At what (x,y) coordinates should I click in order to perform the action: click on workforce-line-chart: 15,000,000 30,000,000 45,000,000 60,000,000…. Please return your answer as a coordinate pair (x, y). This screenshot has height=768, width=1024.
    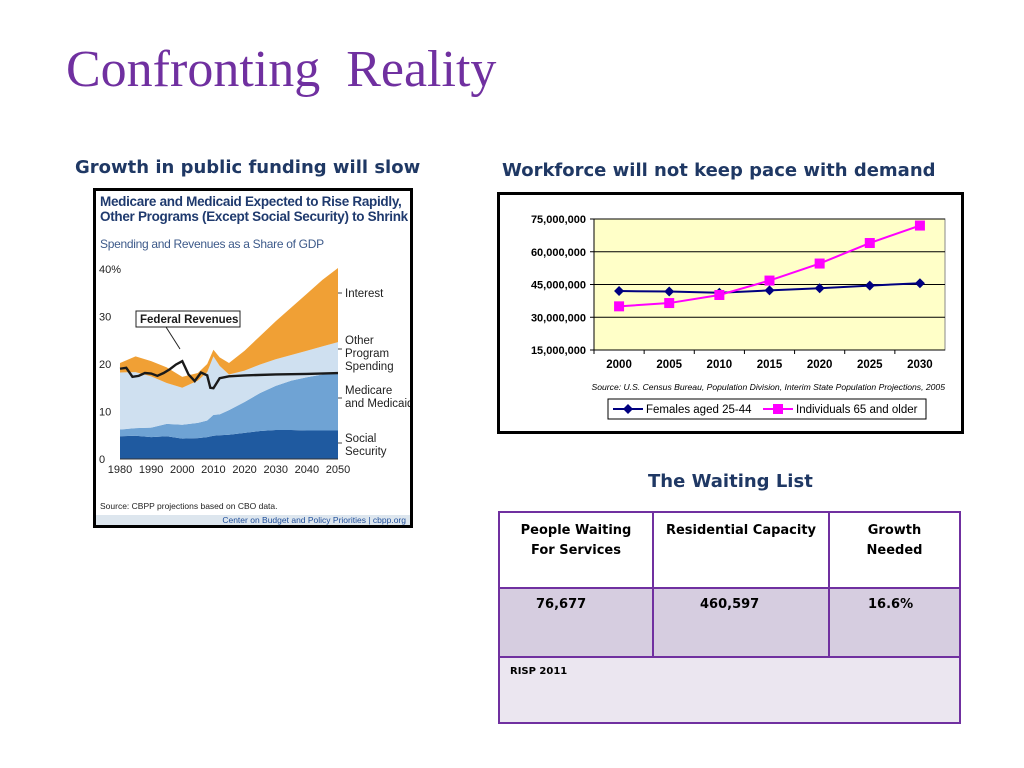
    Looking at the image, I should click on (738, 317).